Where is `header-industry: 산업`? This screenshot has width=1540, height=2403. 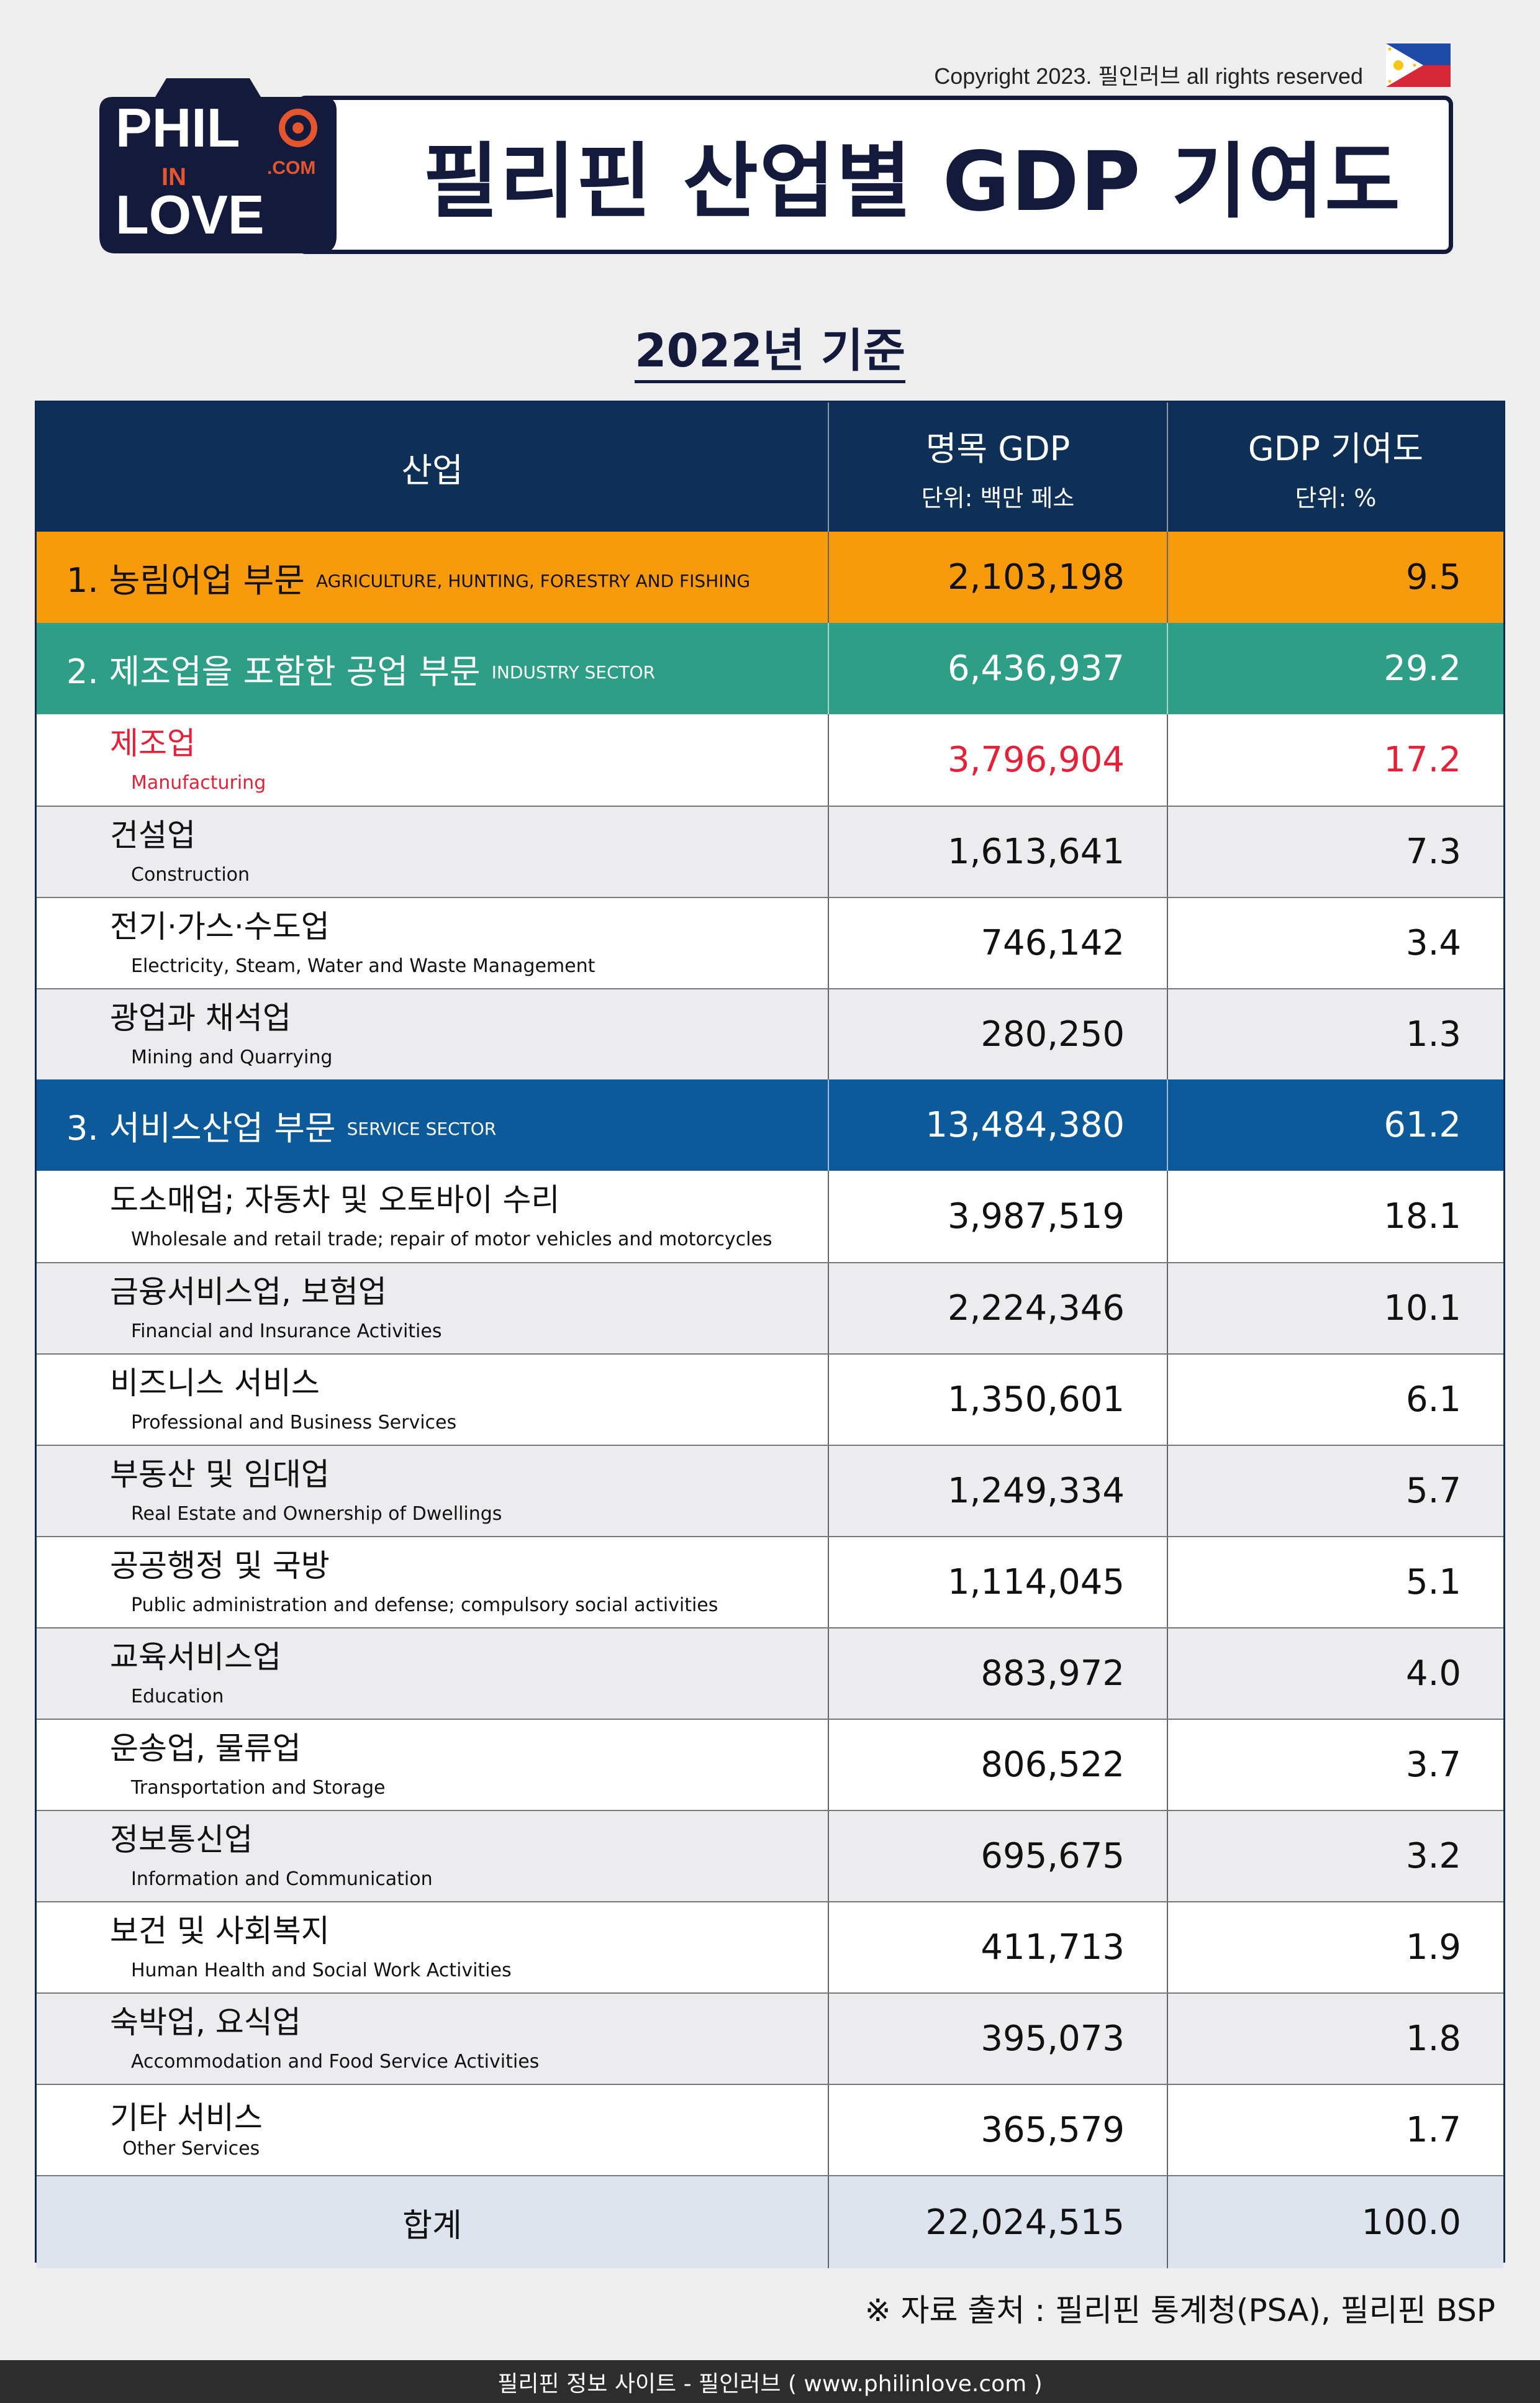
header-industry: 산업 is located at coordinates (432, 470).